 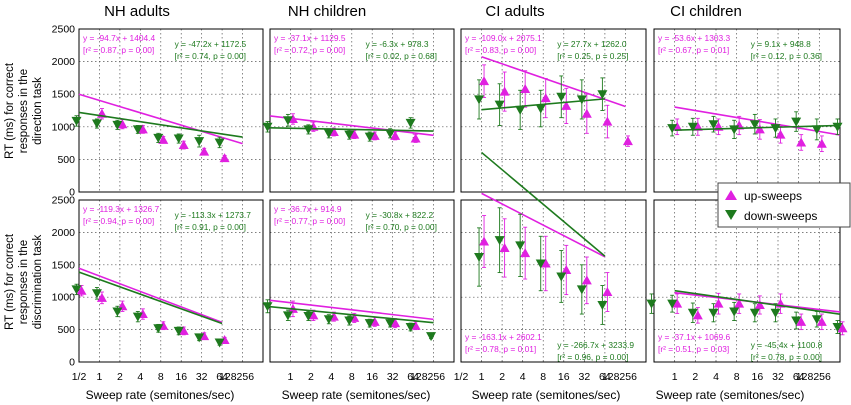 I want to click on title-nh-children: NH children, so click(x=327, y=11).